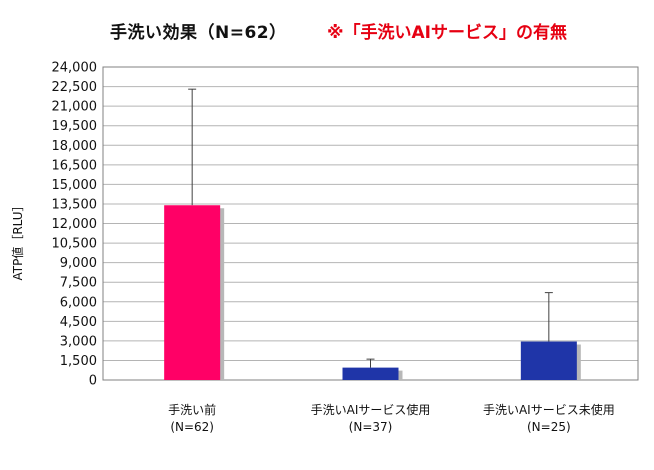  What do you see at coordinates (192, 409) in the screenshot?
I see `x-tick-label: 手洗い前` at bounding box center [192, 409].